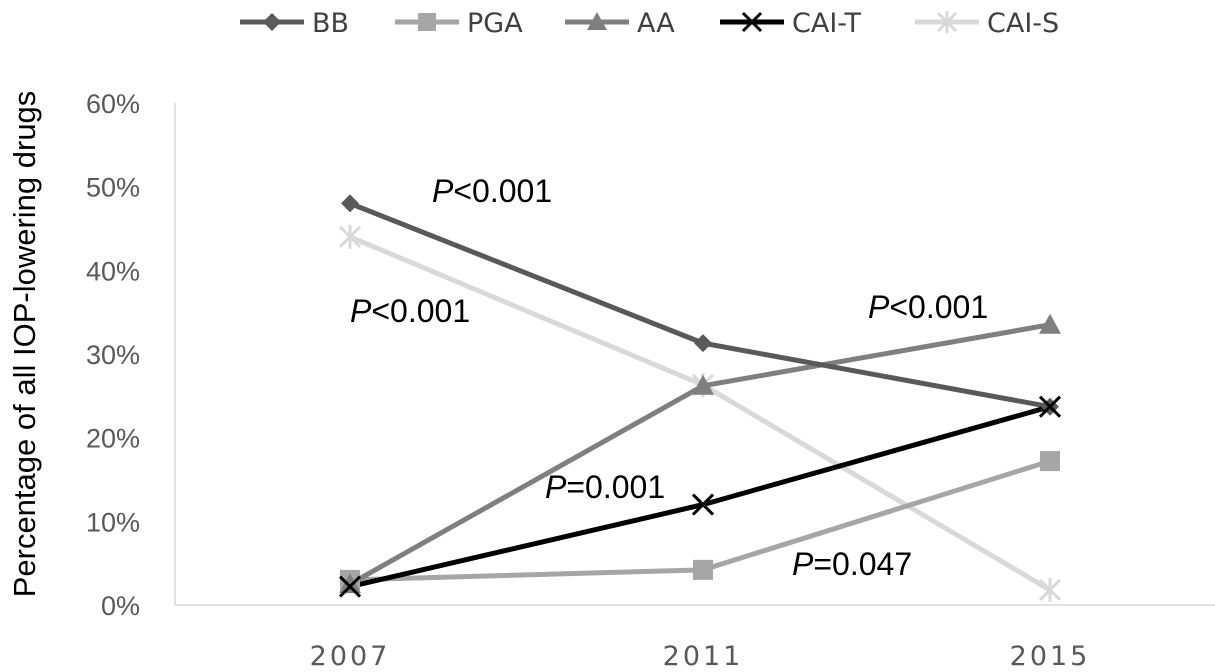  I want to click on legend-item-cai-s: CAI-S, so click(987, 23).